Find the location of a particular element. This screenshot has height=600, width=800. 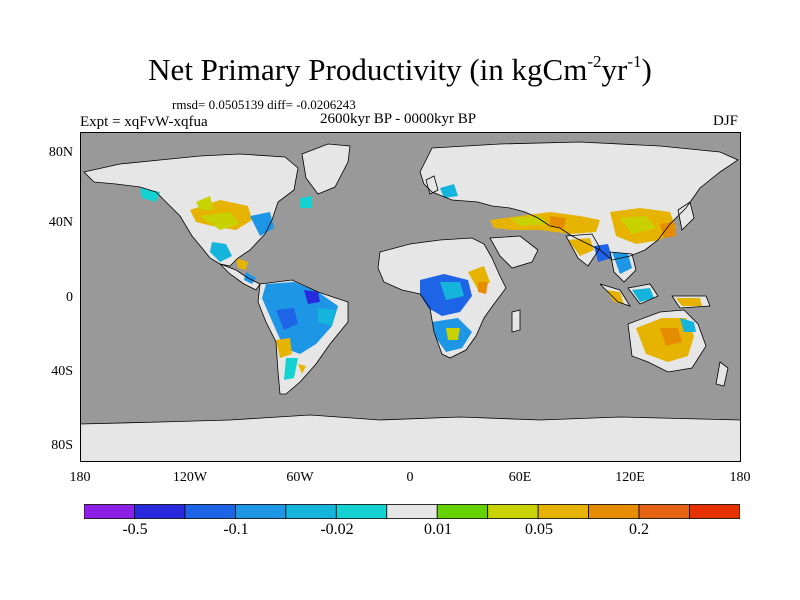

colorbar is located at coordinates (412, 511).